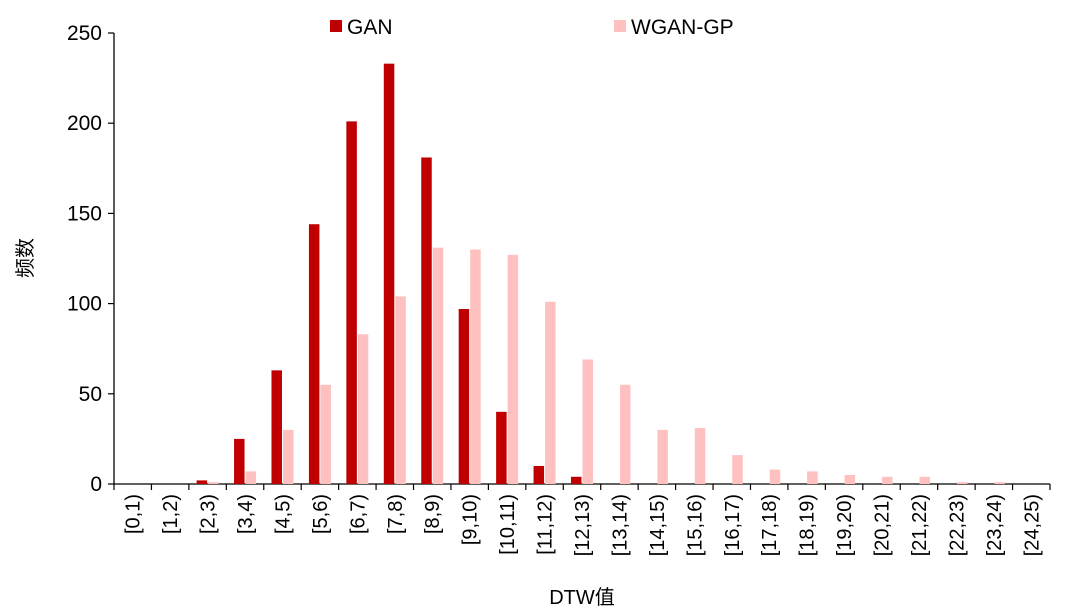  Describe the element at coordinates (358, 514) in the screenshot. I see `x-tick-label: [6,7)` at that location.